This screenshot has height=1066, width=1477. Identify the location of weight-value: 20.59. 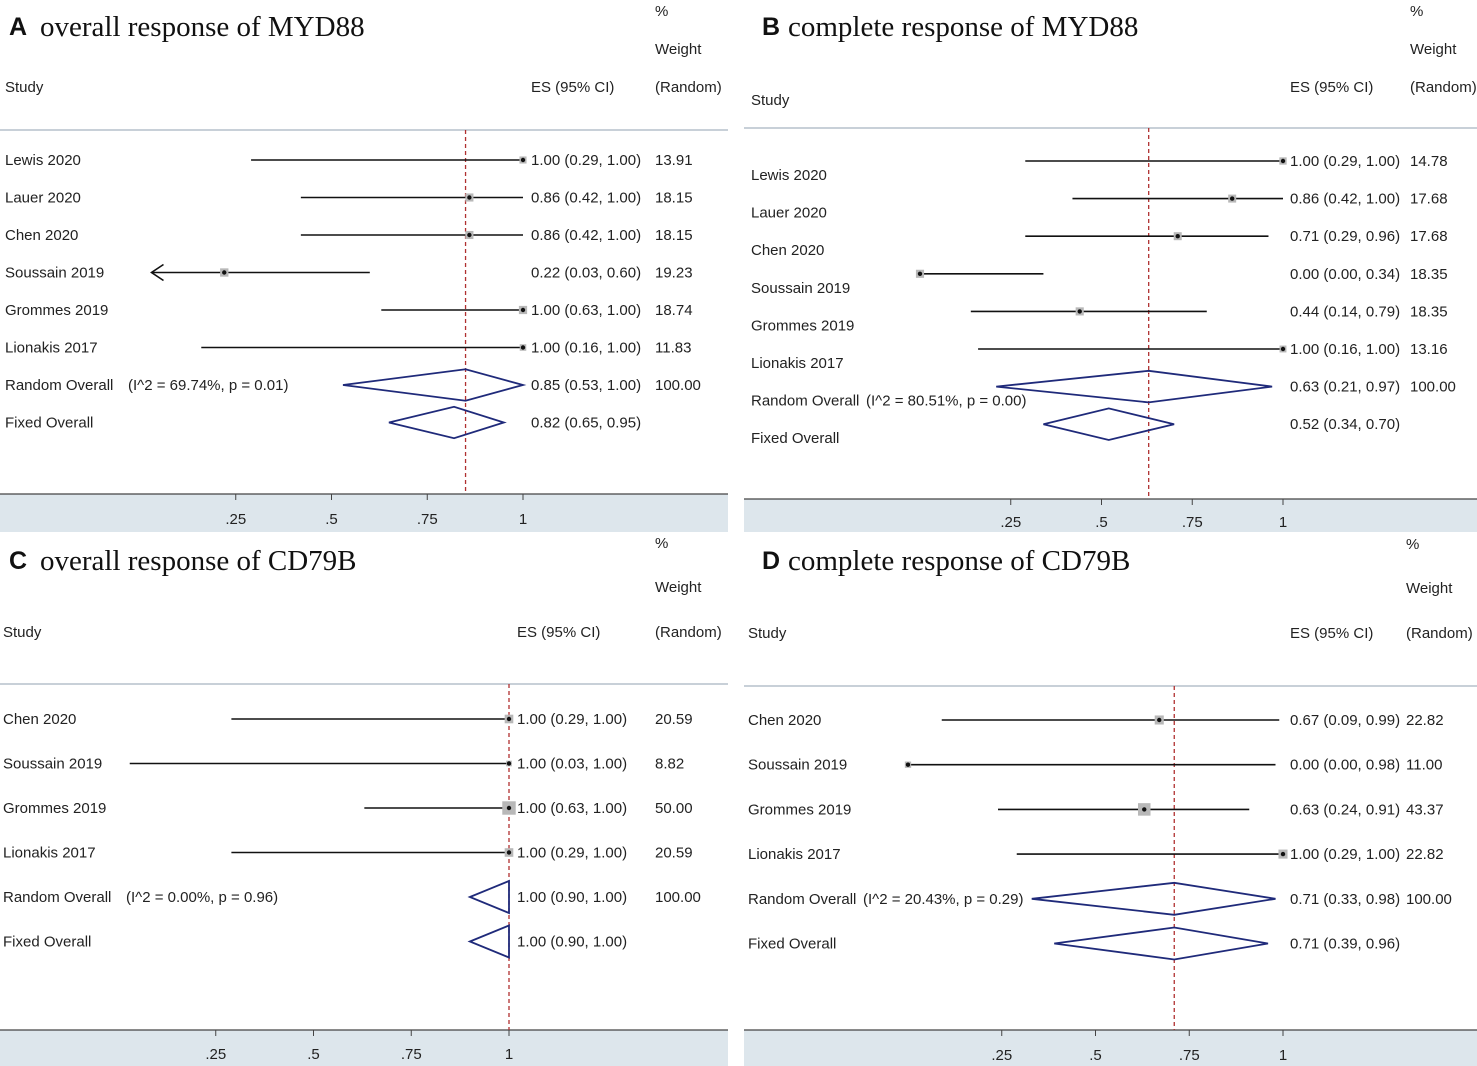
(674, 719).